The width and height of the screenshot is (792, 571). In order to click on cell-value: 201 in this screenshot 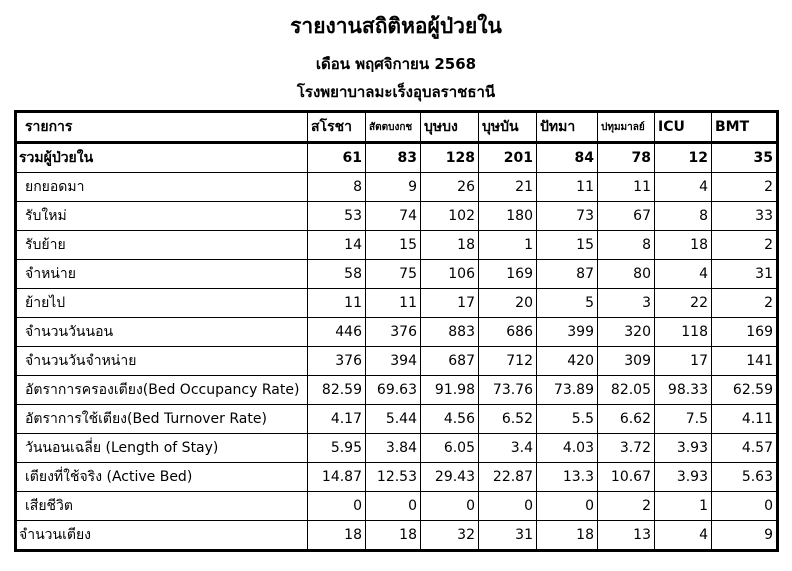, I will do `click(507, 157)`.